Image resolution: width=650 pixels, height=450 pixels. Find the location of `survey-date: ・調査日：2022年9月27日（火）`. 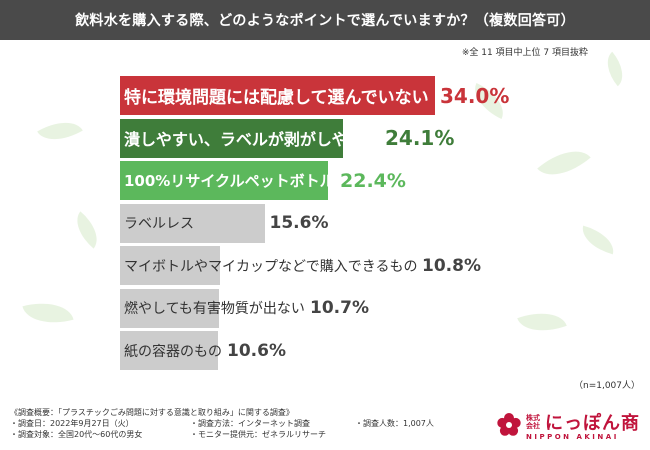

survey-date: ・調査日：2022年9月27日（火） is located at coordinates (72, 423).